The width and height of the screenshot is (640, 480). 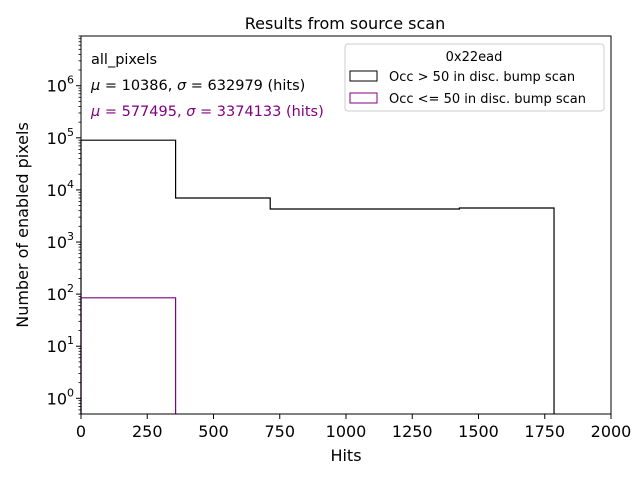 What do you see at coordinates (345, 23) in the screenshot?
I see `chart-title: Results from source scan` at bounding box center [345, 23].